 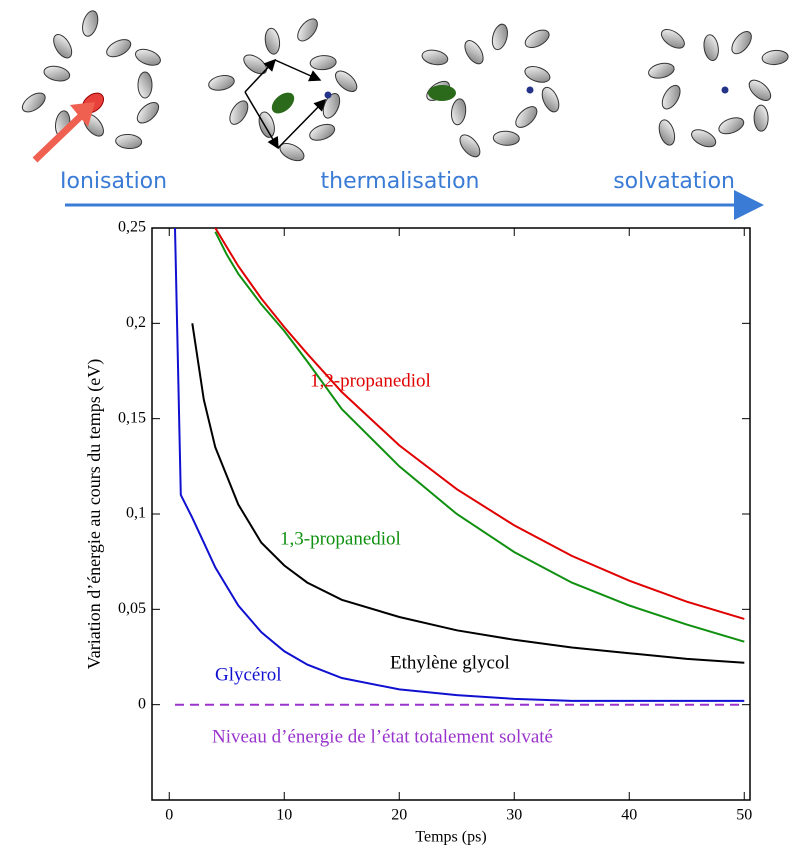 I want to click on series-label: Glycérol, so click(x=248, y=674).